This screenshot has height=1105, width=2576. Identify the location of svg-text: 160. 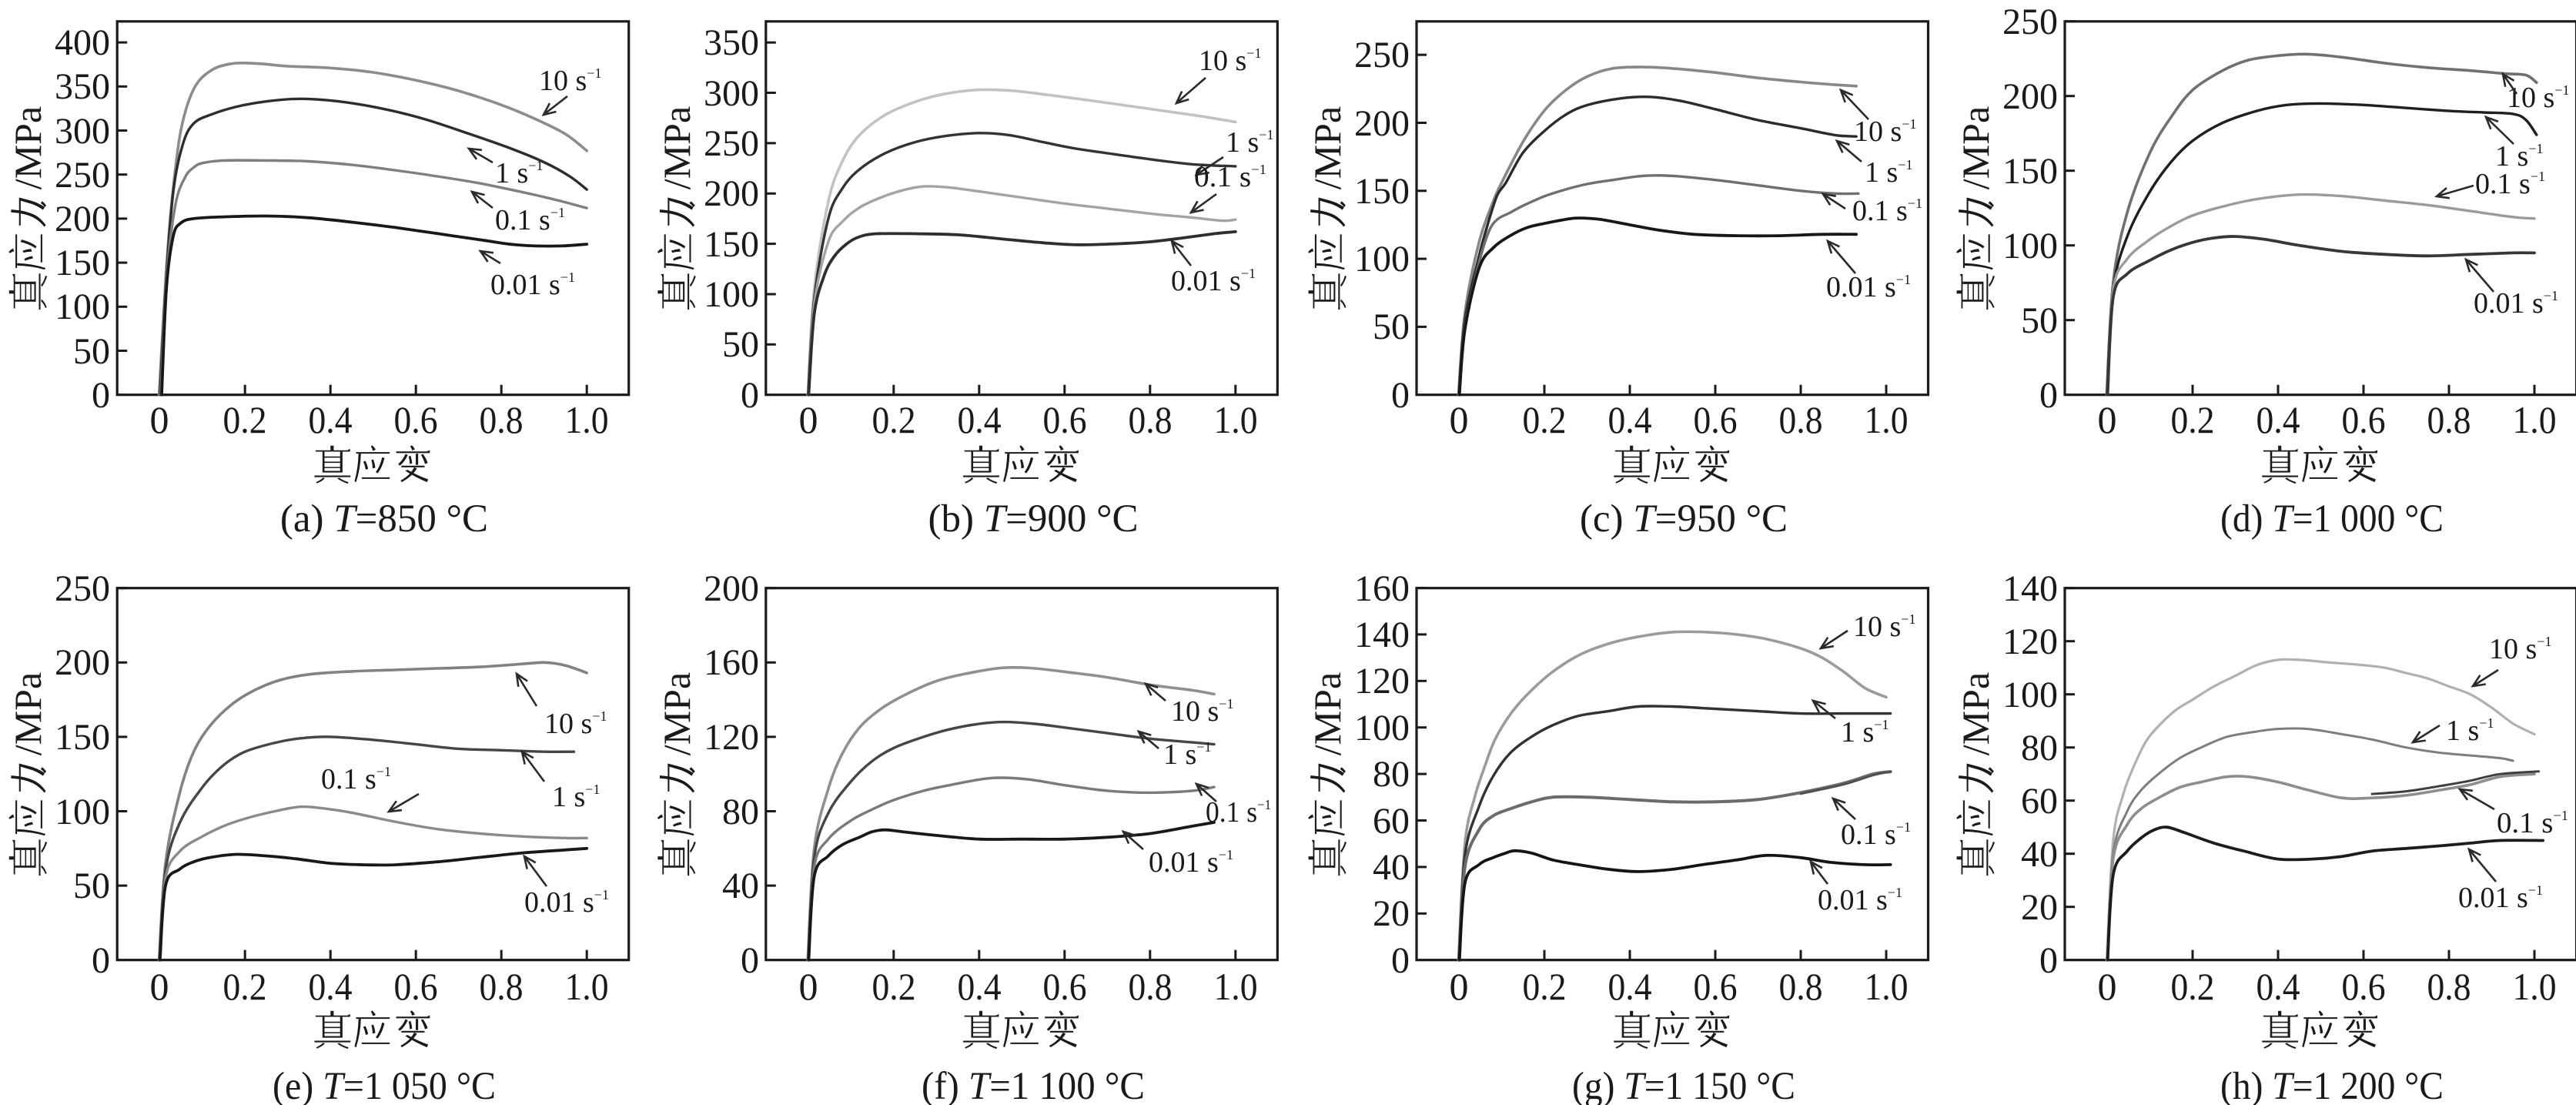
(731, 662).